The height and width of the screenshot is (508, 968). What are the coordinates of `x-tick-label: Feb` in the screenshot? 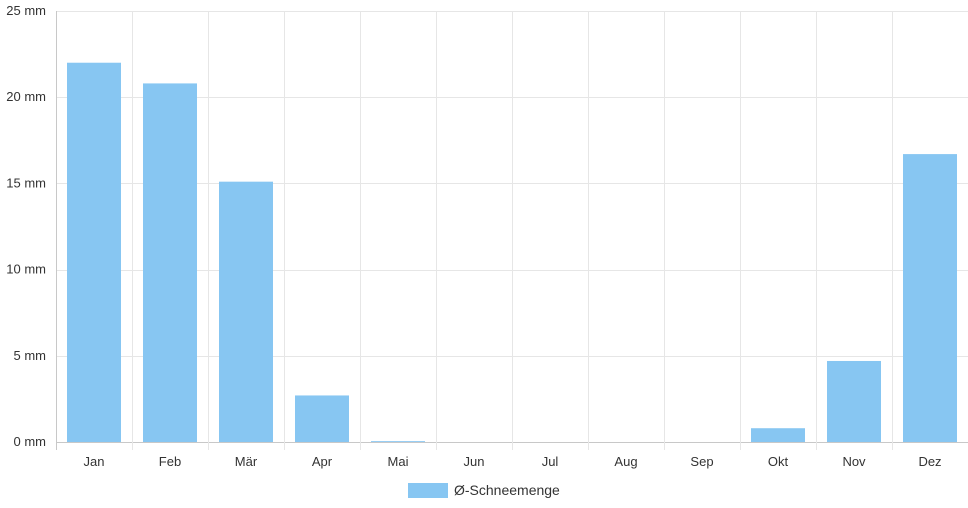 It's located at (170, 461).